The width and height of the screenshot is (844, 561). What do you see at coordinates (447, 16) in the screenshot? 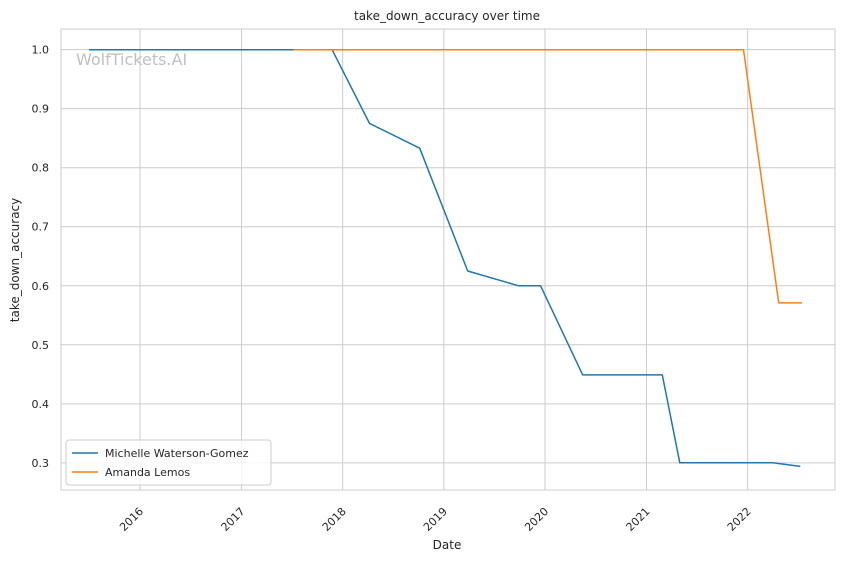
I see `chart-title: take_down_accuracy over time` at bounding box center [447, 16].